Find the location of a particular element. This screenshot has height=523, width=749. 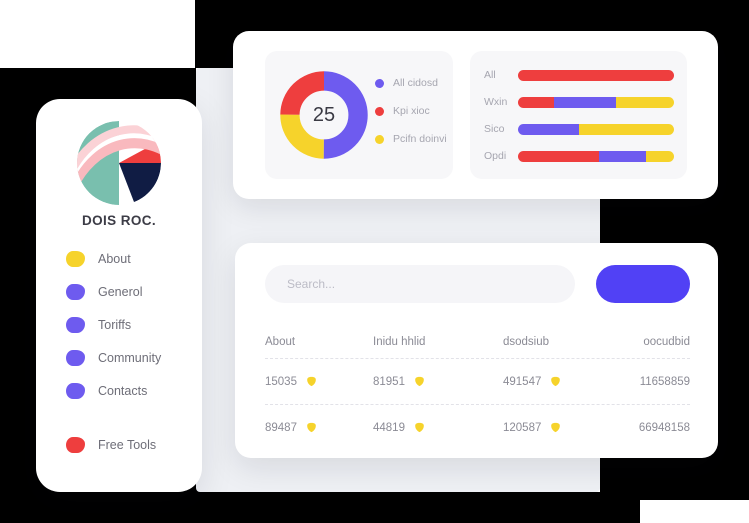

table-cell: 44819 is located at coordinates (438, 428).